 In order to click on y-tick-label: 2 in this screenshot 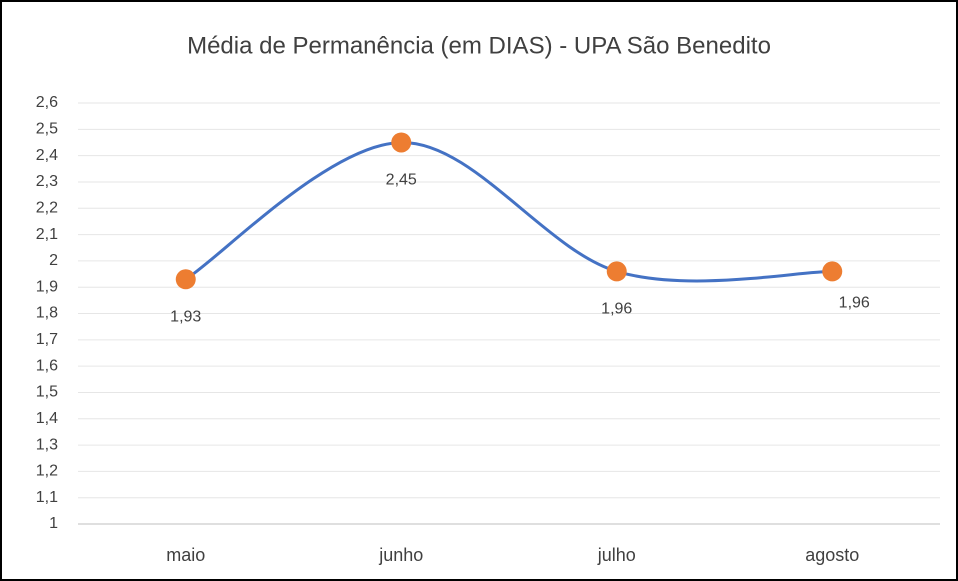, I will do `click(53, 260)`.